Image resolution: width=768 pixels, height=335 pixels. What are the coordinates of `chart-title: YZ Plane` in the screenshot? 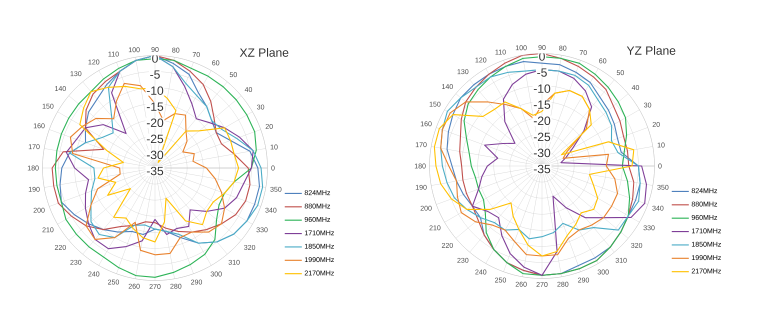 It's located at (651, 50).